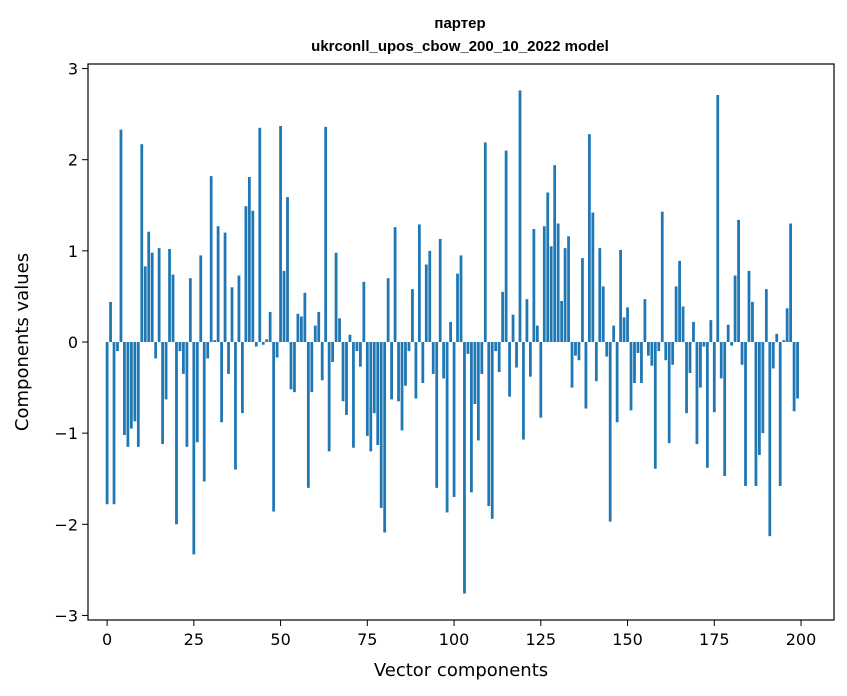 The width and height of the screenshot is (847, 696). Describe the element at coordinates (66, 433) in the screenshot. I see `y-tick-label-2: −1` at that location.